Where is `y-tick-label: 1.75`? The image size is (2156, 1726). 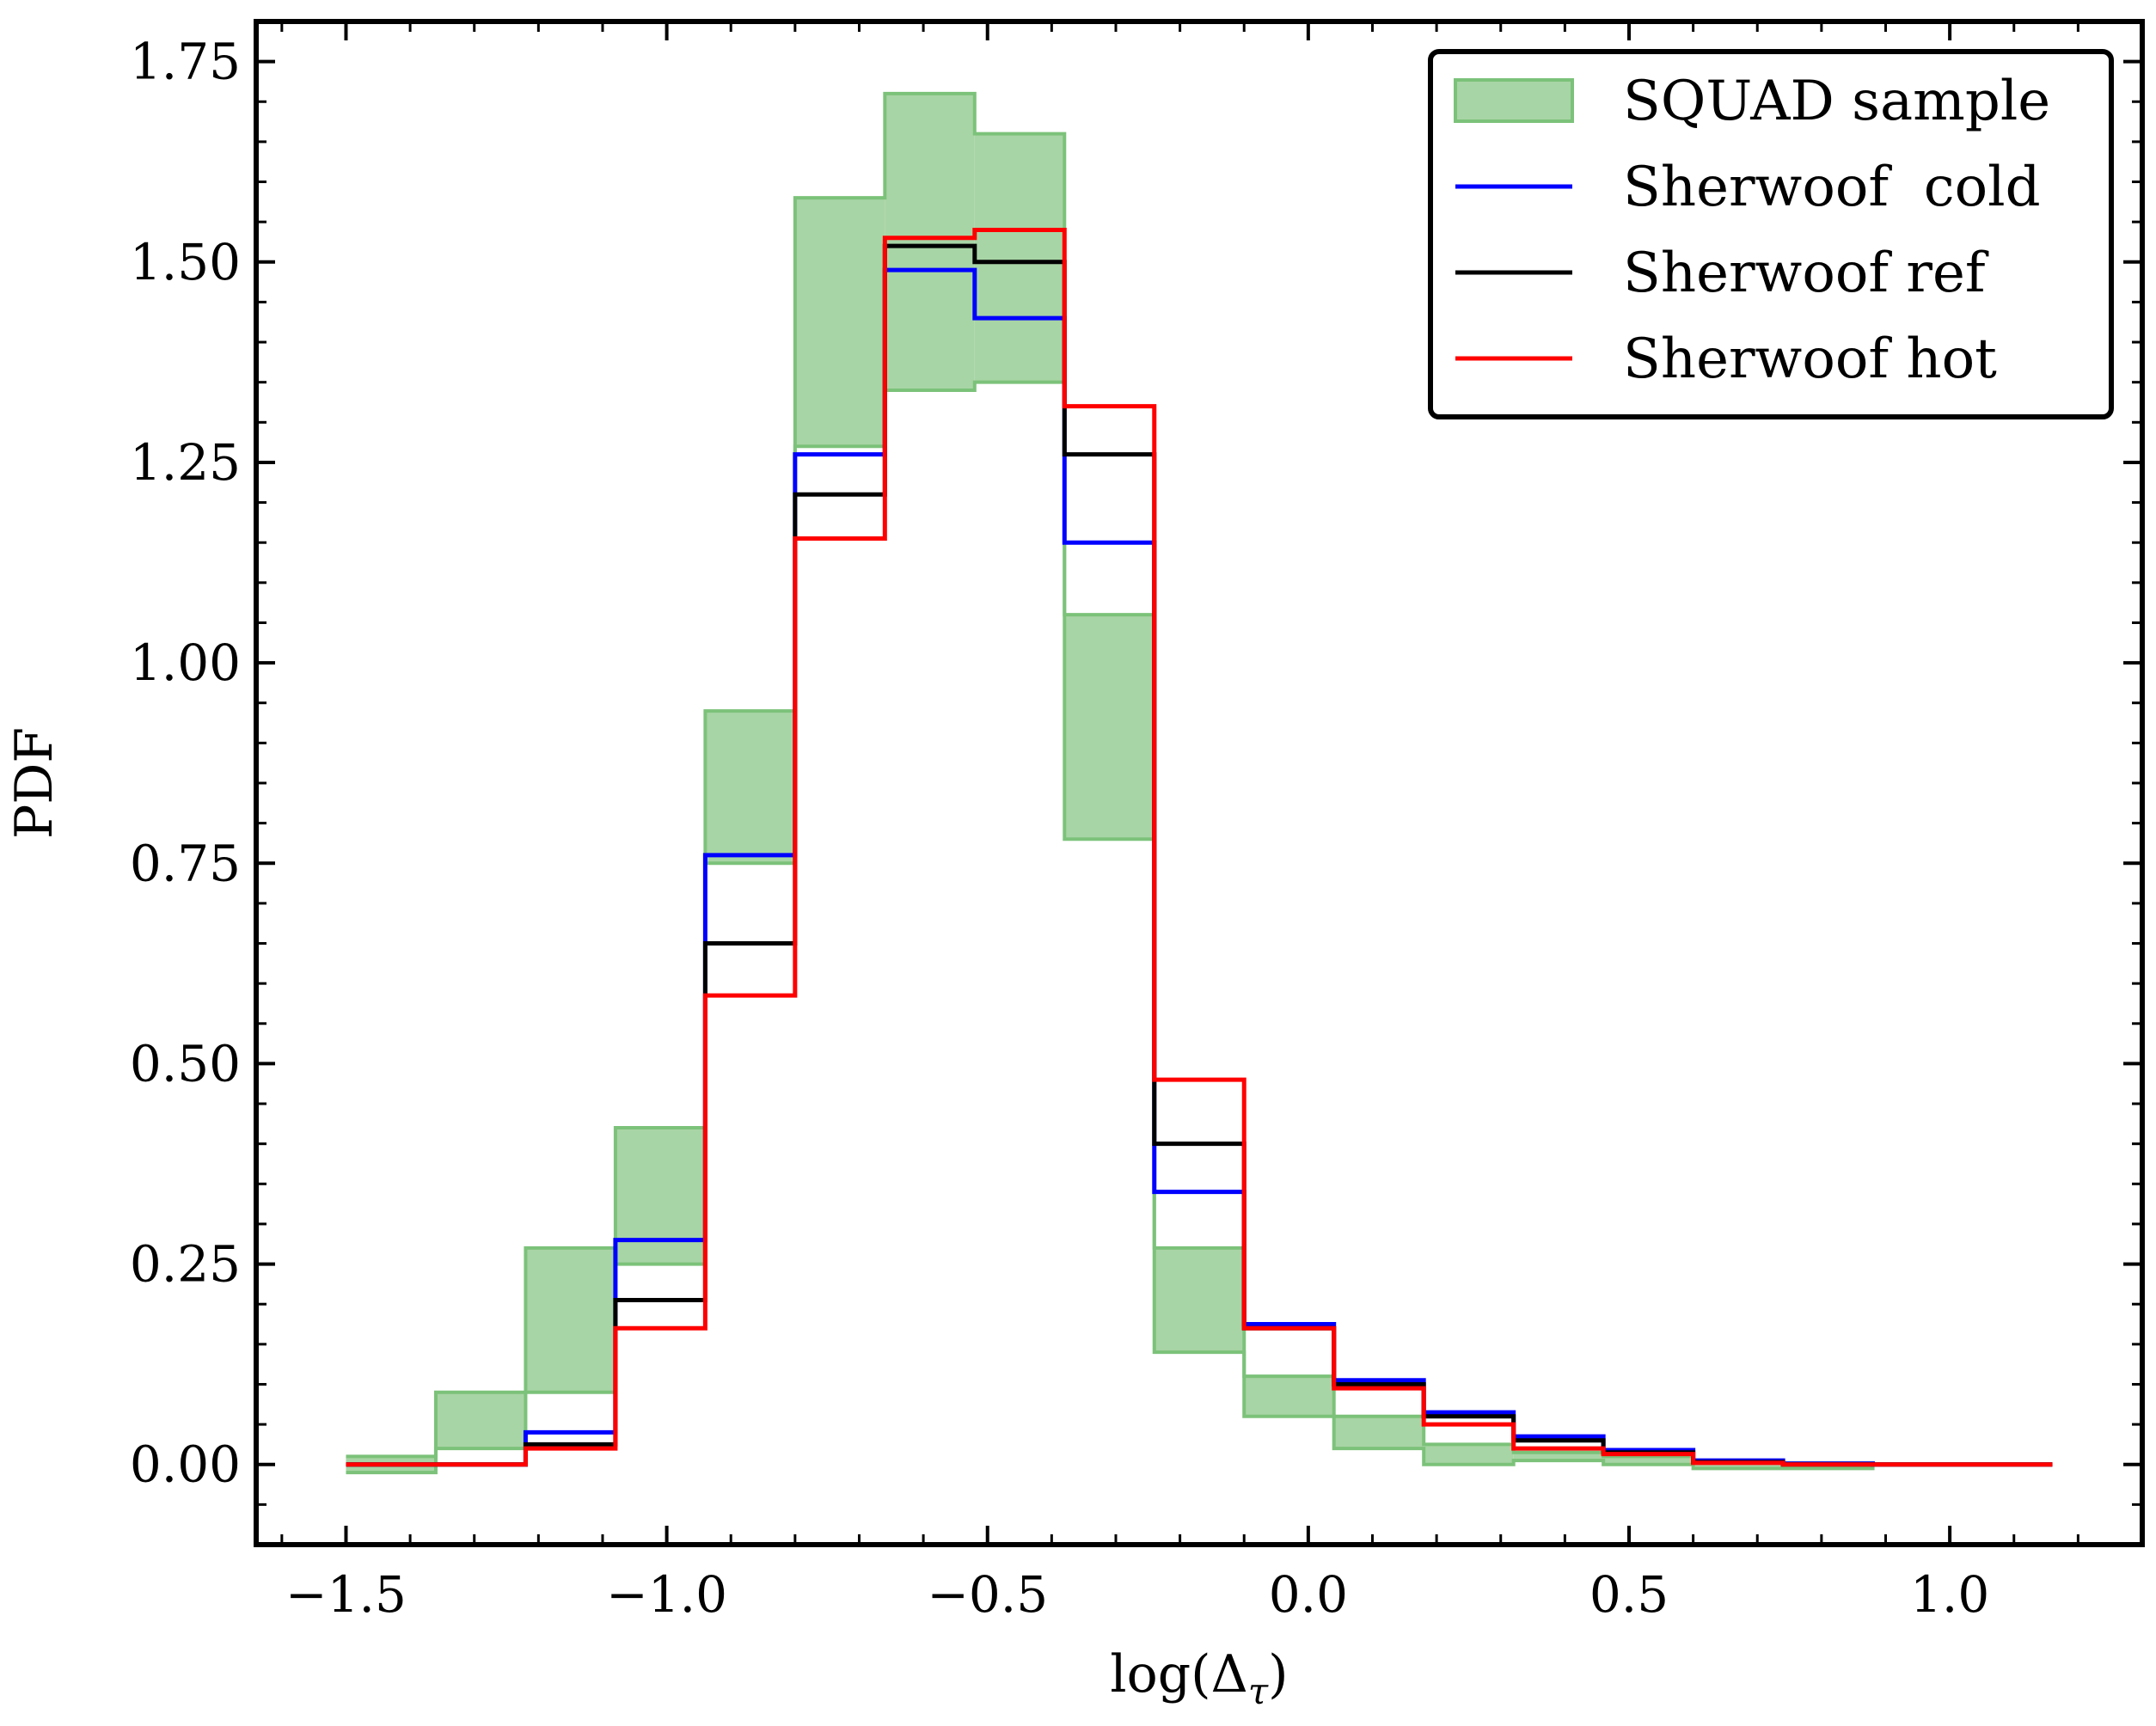 y-tick-label: 1.75 is located at coordinates (185, 62).